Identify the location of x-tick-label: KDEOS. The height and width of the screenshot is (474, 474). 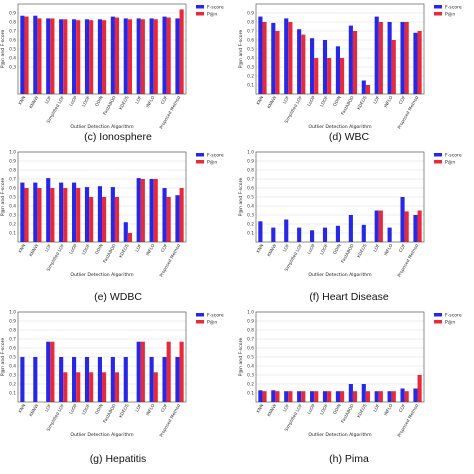
(124, 251).